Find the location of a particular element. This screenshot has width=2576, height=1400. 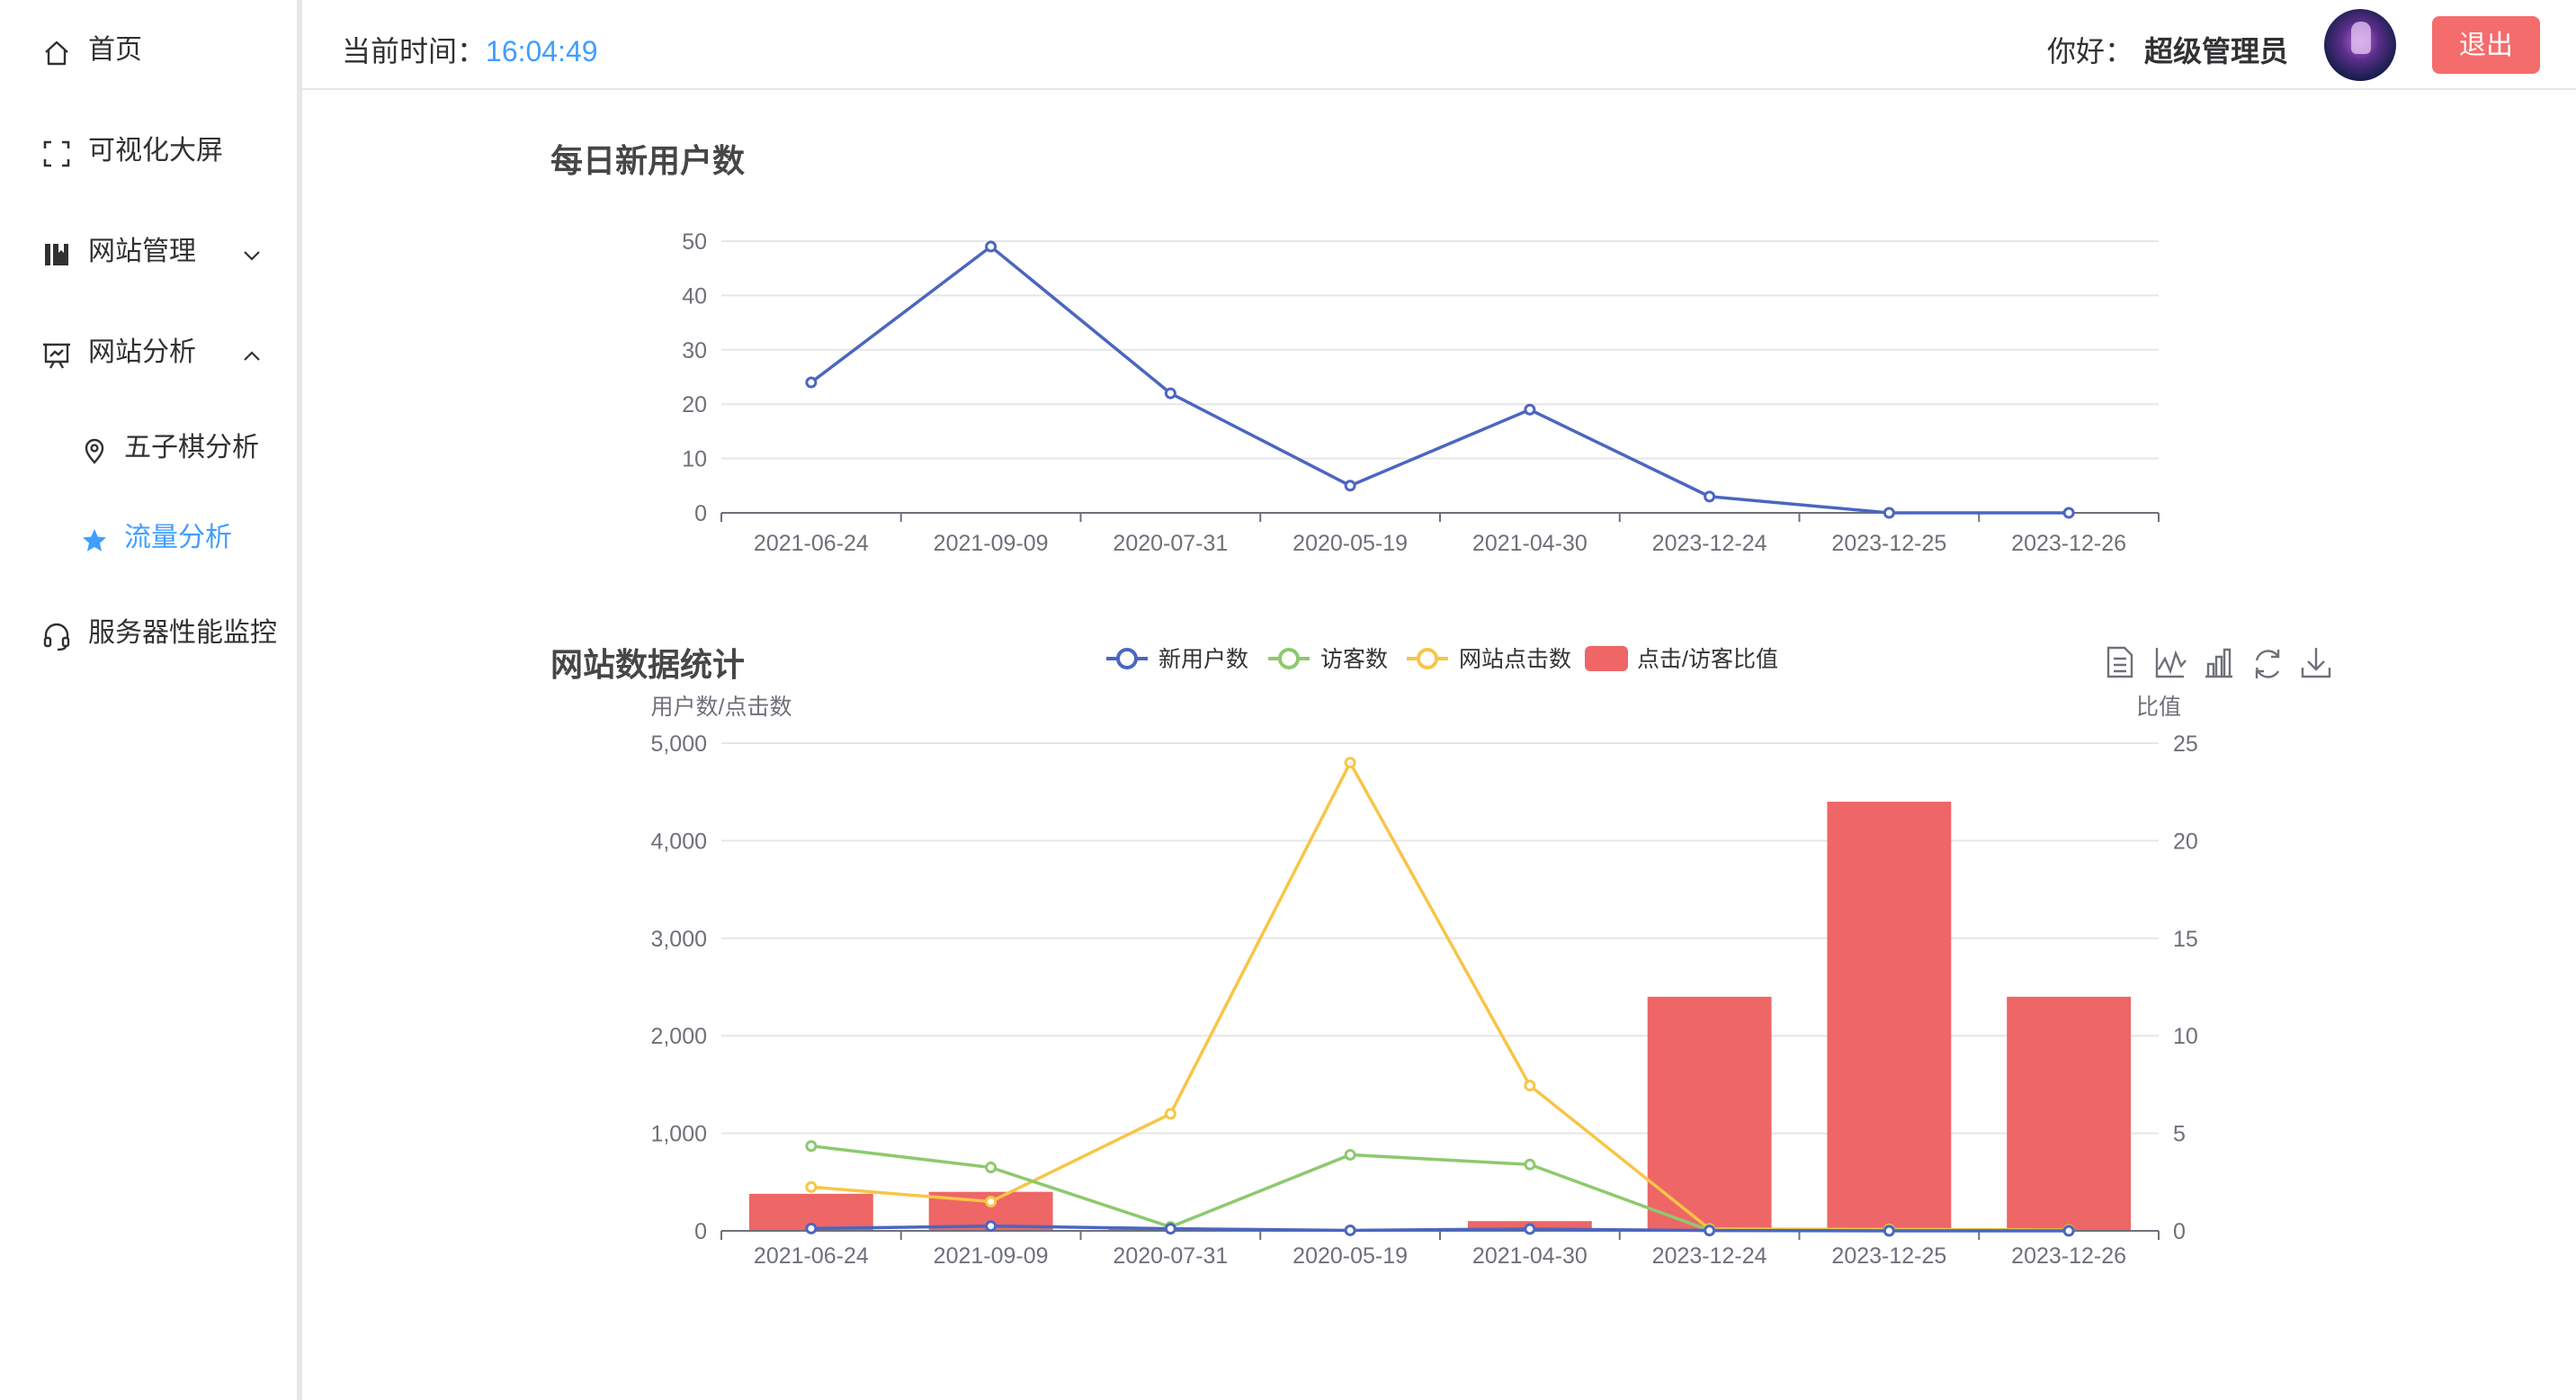

sidebar-item-label: 网站管理 is located at coordinates (142, 251).